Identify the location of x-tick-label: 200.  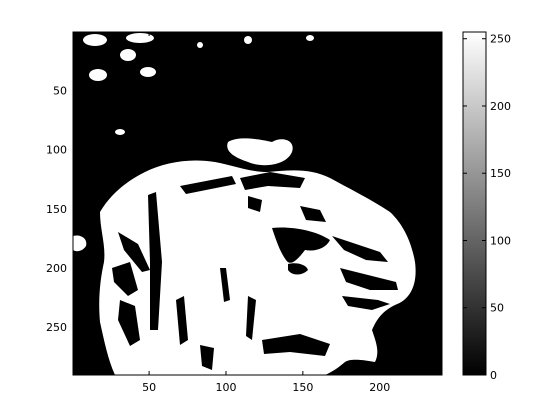
(379, 387).